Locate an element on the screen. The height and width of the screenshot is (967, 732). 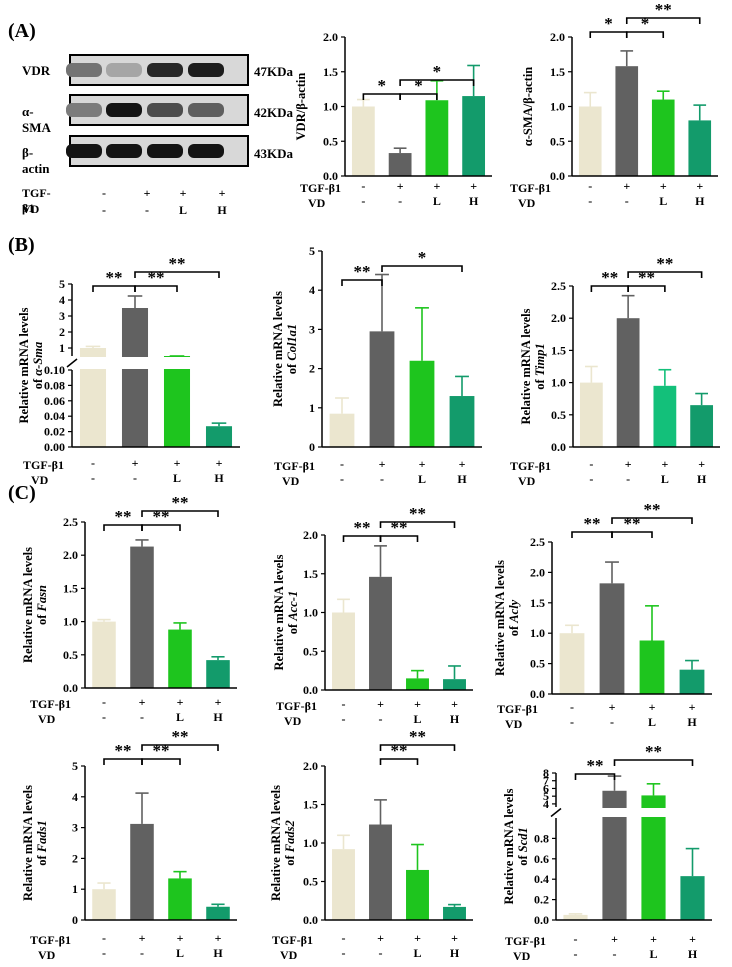
y-tick-label: 1 is located at coordinates (75, 889).